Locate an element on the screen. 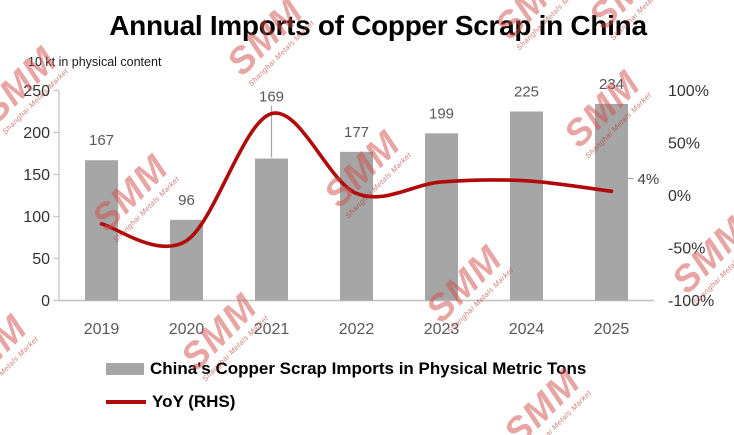  left-axis-label-0: 0 is located at coordinates (45, 301).